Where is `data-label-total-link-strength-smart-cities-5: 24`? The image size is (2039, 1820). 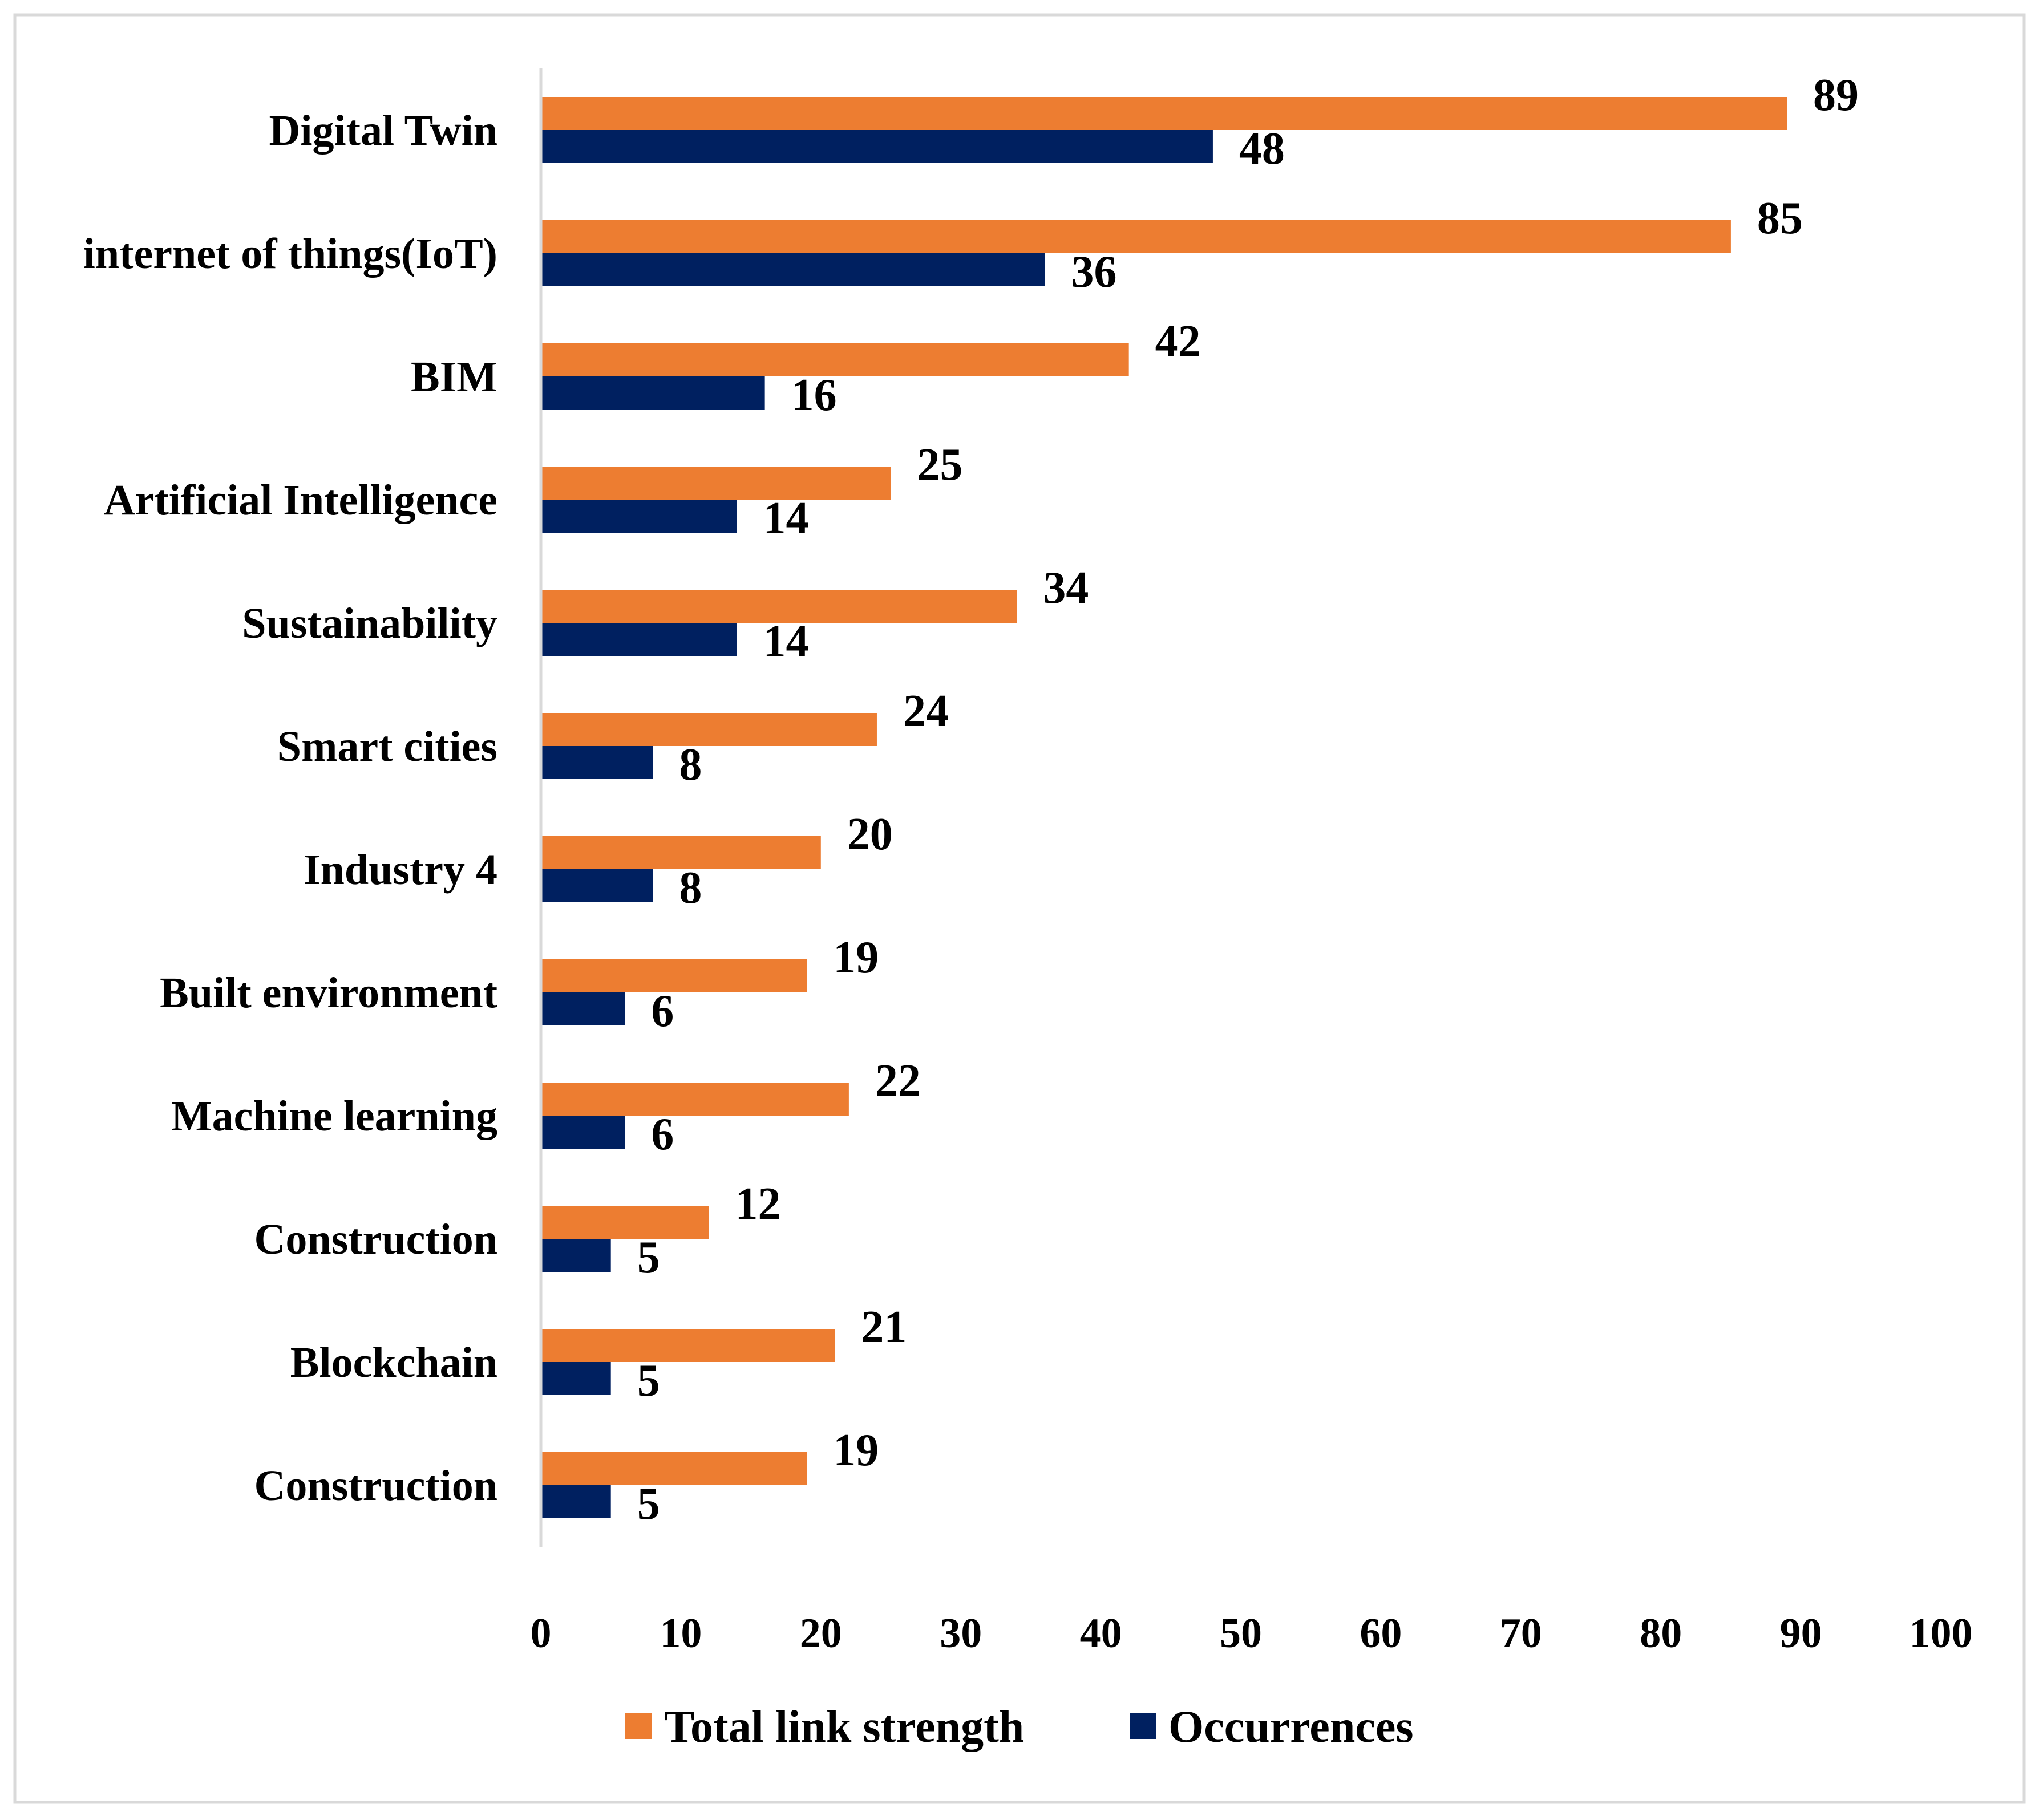 data-label-total-link-strength-smart-cities-5: 24 is located at coordinates (926, 711).